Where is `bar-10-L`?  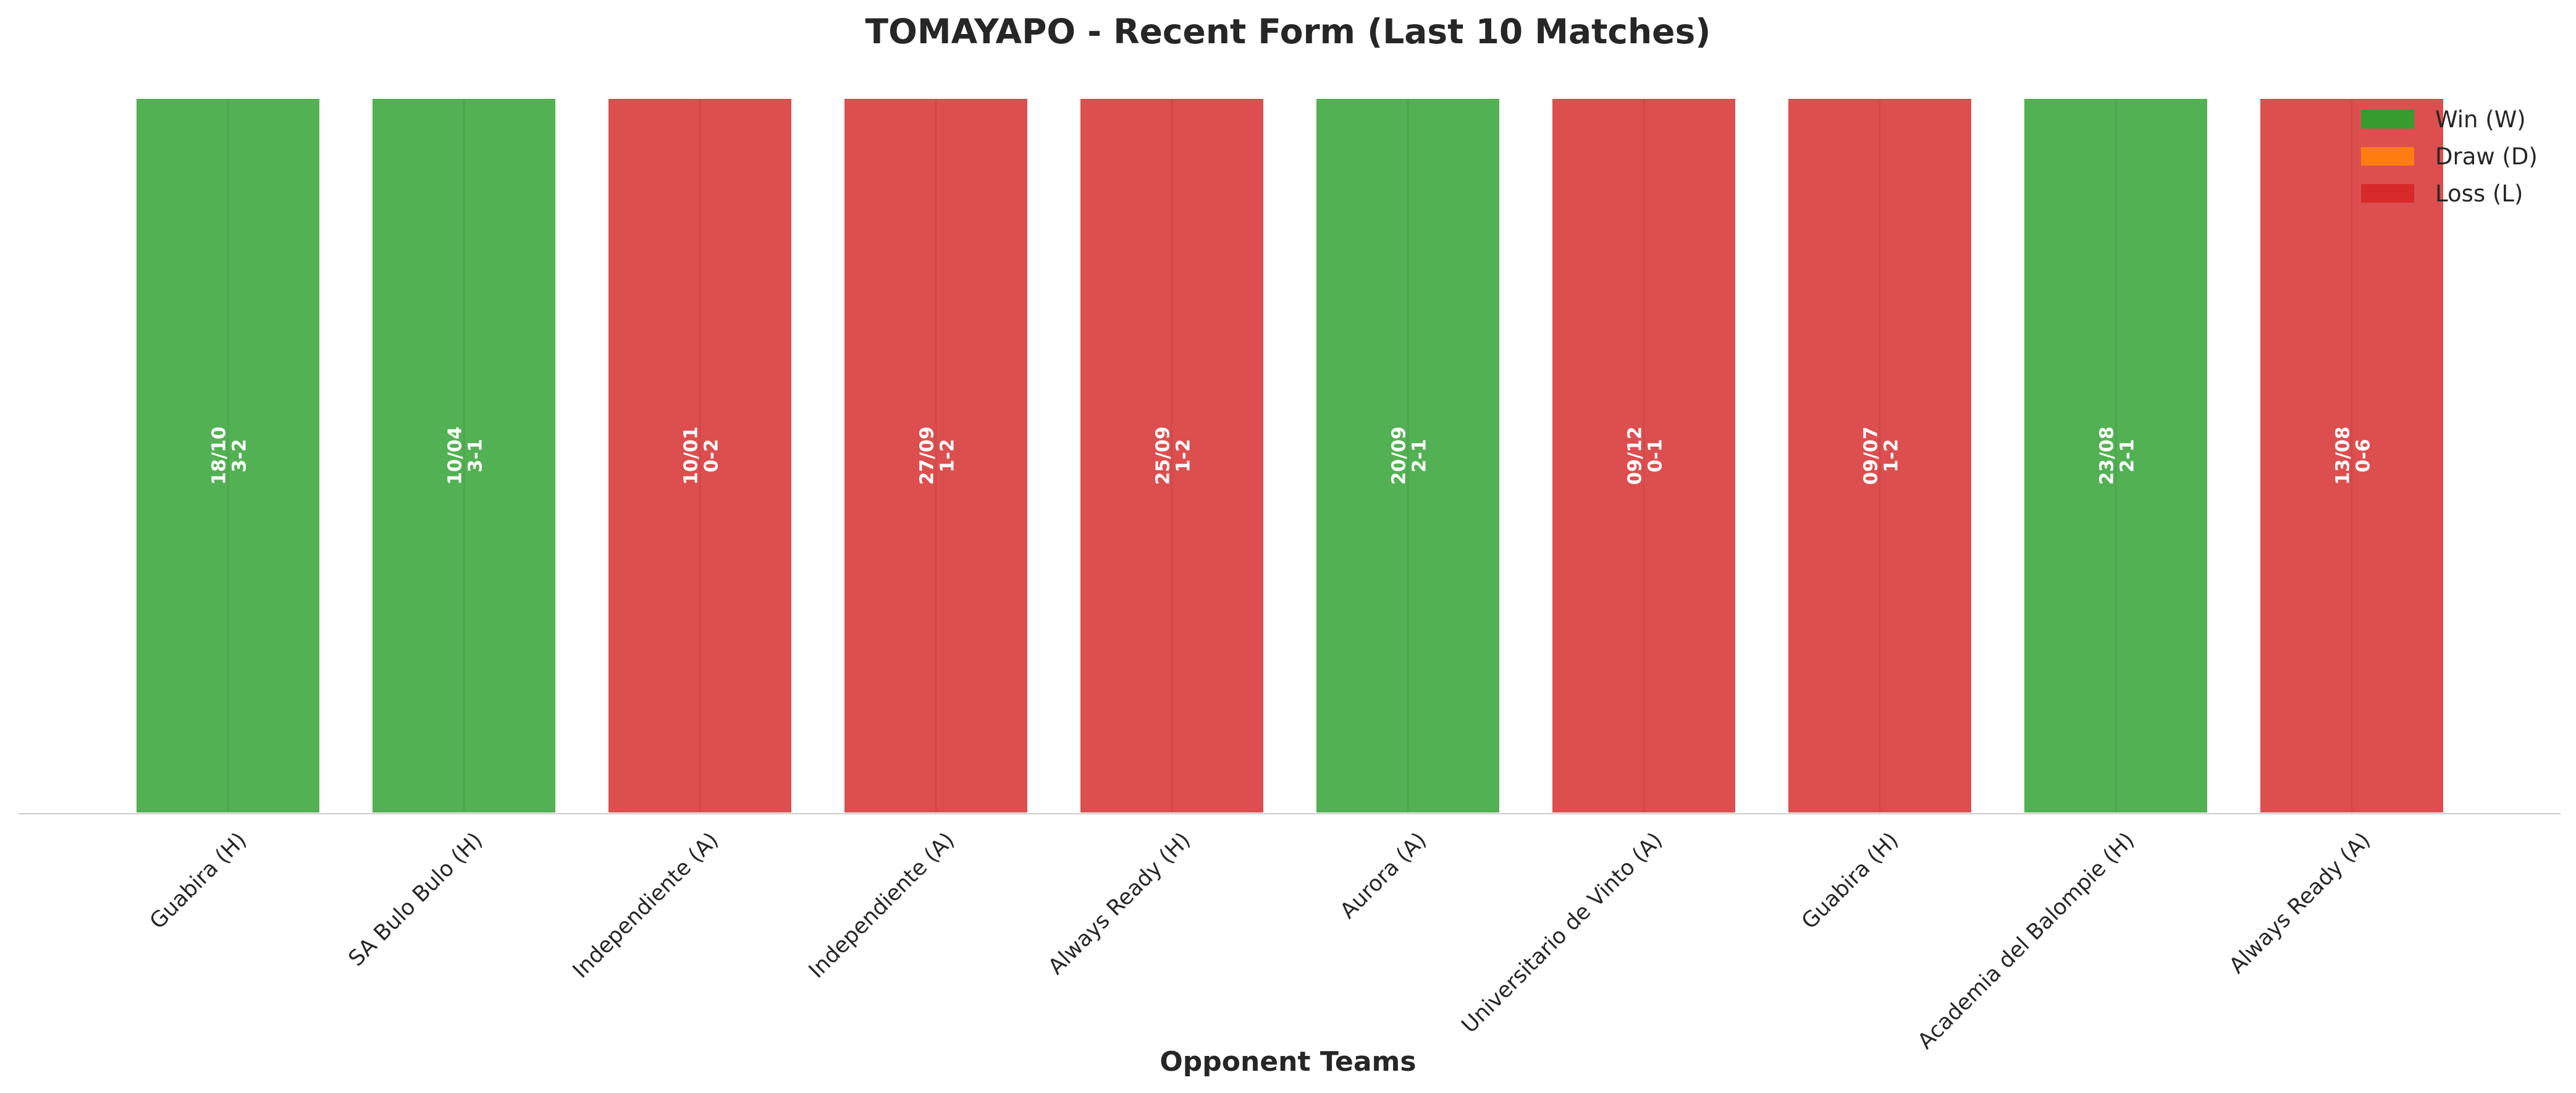 bar-10-L is located at coordinates (2352, 455).